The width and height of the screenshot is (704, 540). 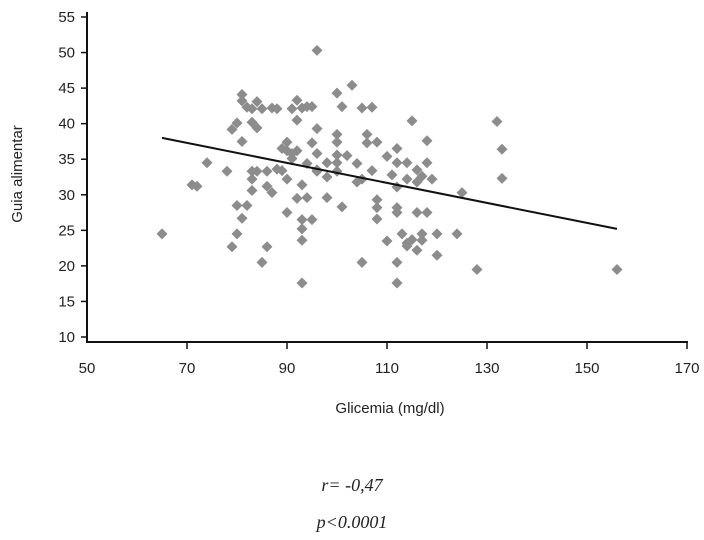 I want to click on y-tick-label: 45, so click(x=66, y=88).